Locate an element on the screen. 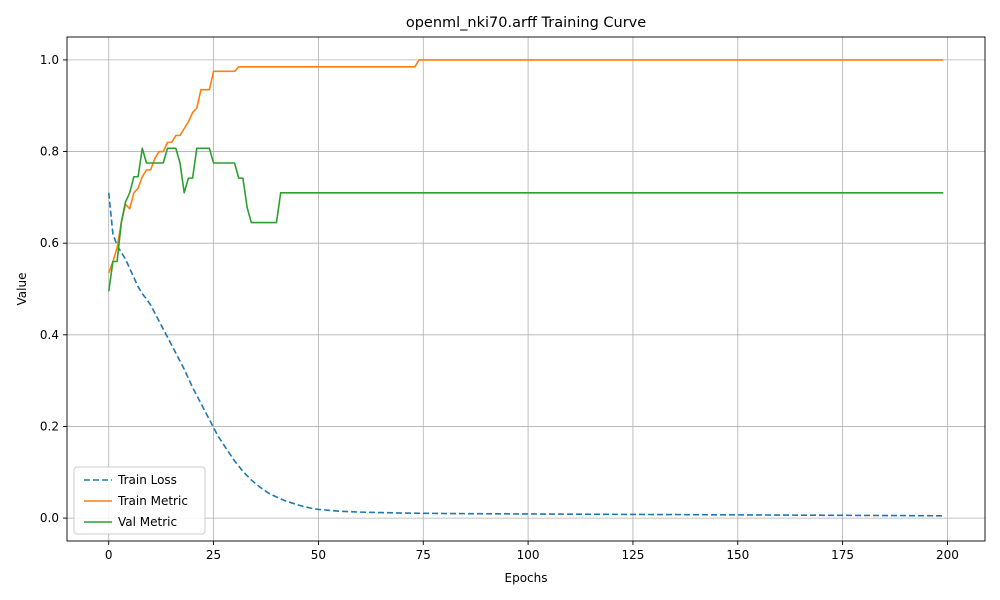 The height and width of the screenshot is (600, 1000). y-tick-label: 0.0 is located at coordinates (49, 518).